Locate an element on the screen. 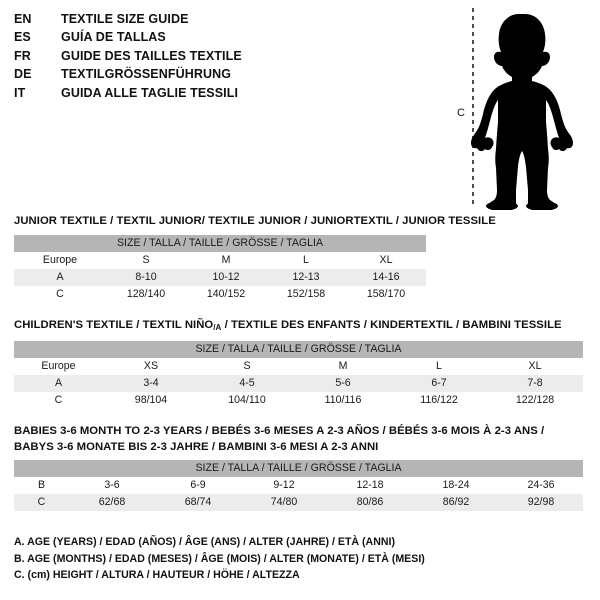  table-cell: 98/104 is located at coordinates (151, 400).